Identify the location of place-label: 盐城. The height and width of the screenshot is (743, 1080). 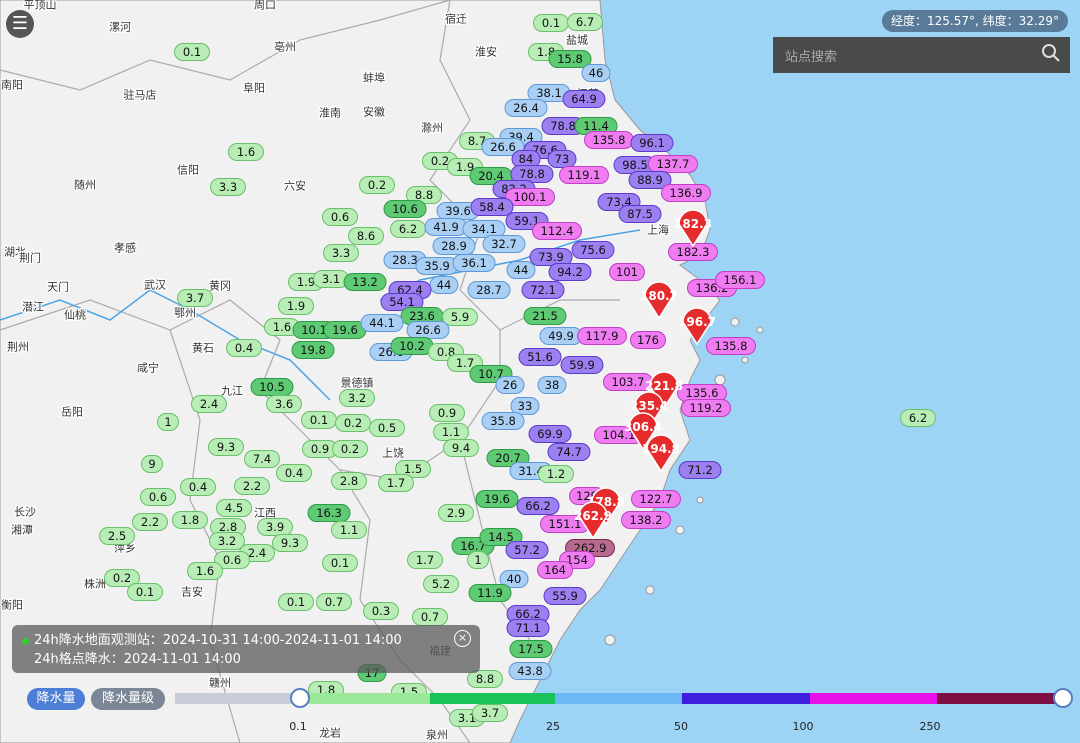
(577, 40).